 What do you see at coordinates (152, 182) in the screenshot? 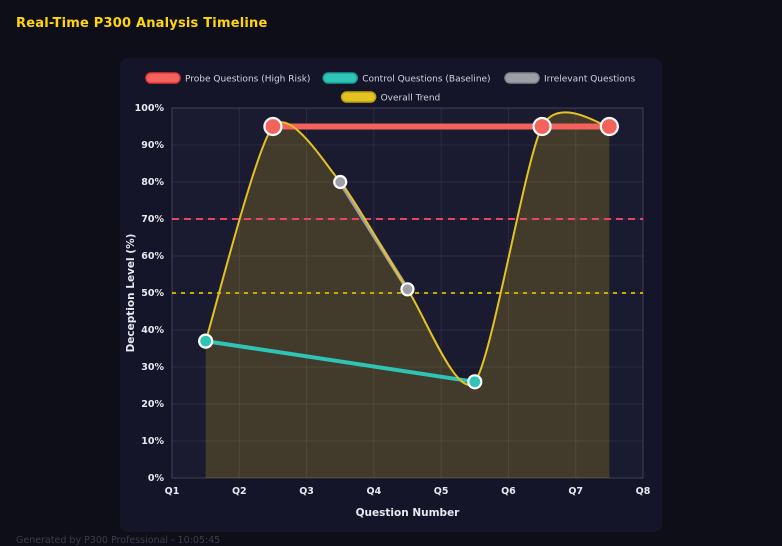
I see `y-tick-label: 80%` at bounding box center [152, 182].